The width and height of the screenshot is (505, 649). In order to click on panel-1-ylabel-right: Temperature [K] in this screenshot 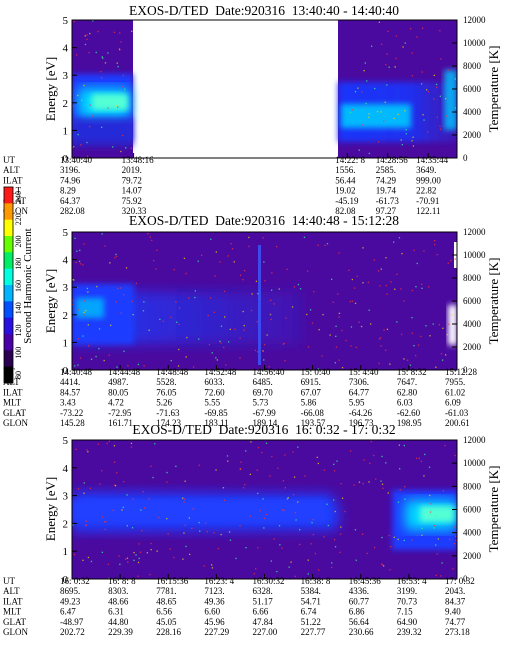, I will do `click(493, 89)`.